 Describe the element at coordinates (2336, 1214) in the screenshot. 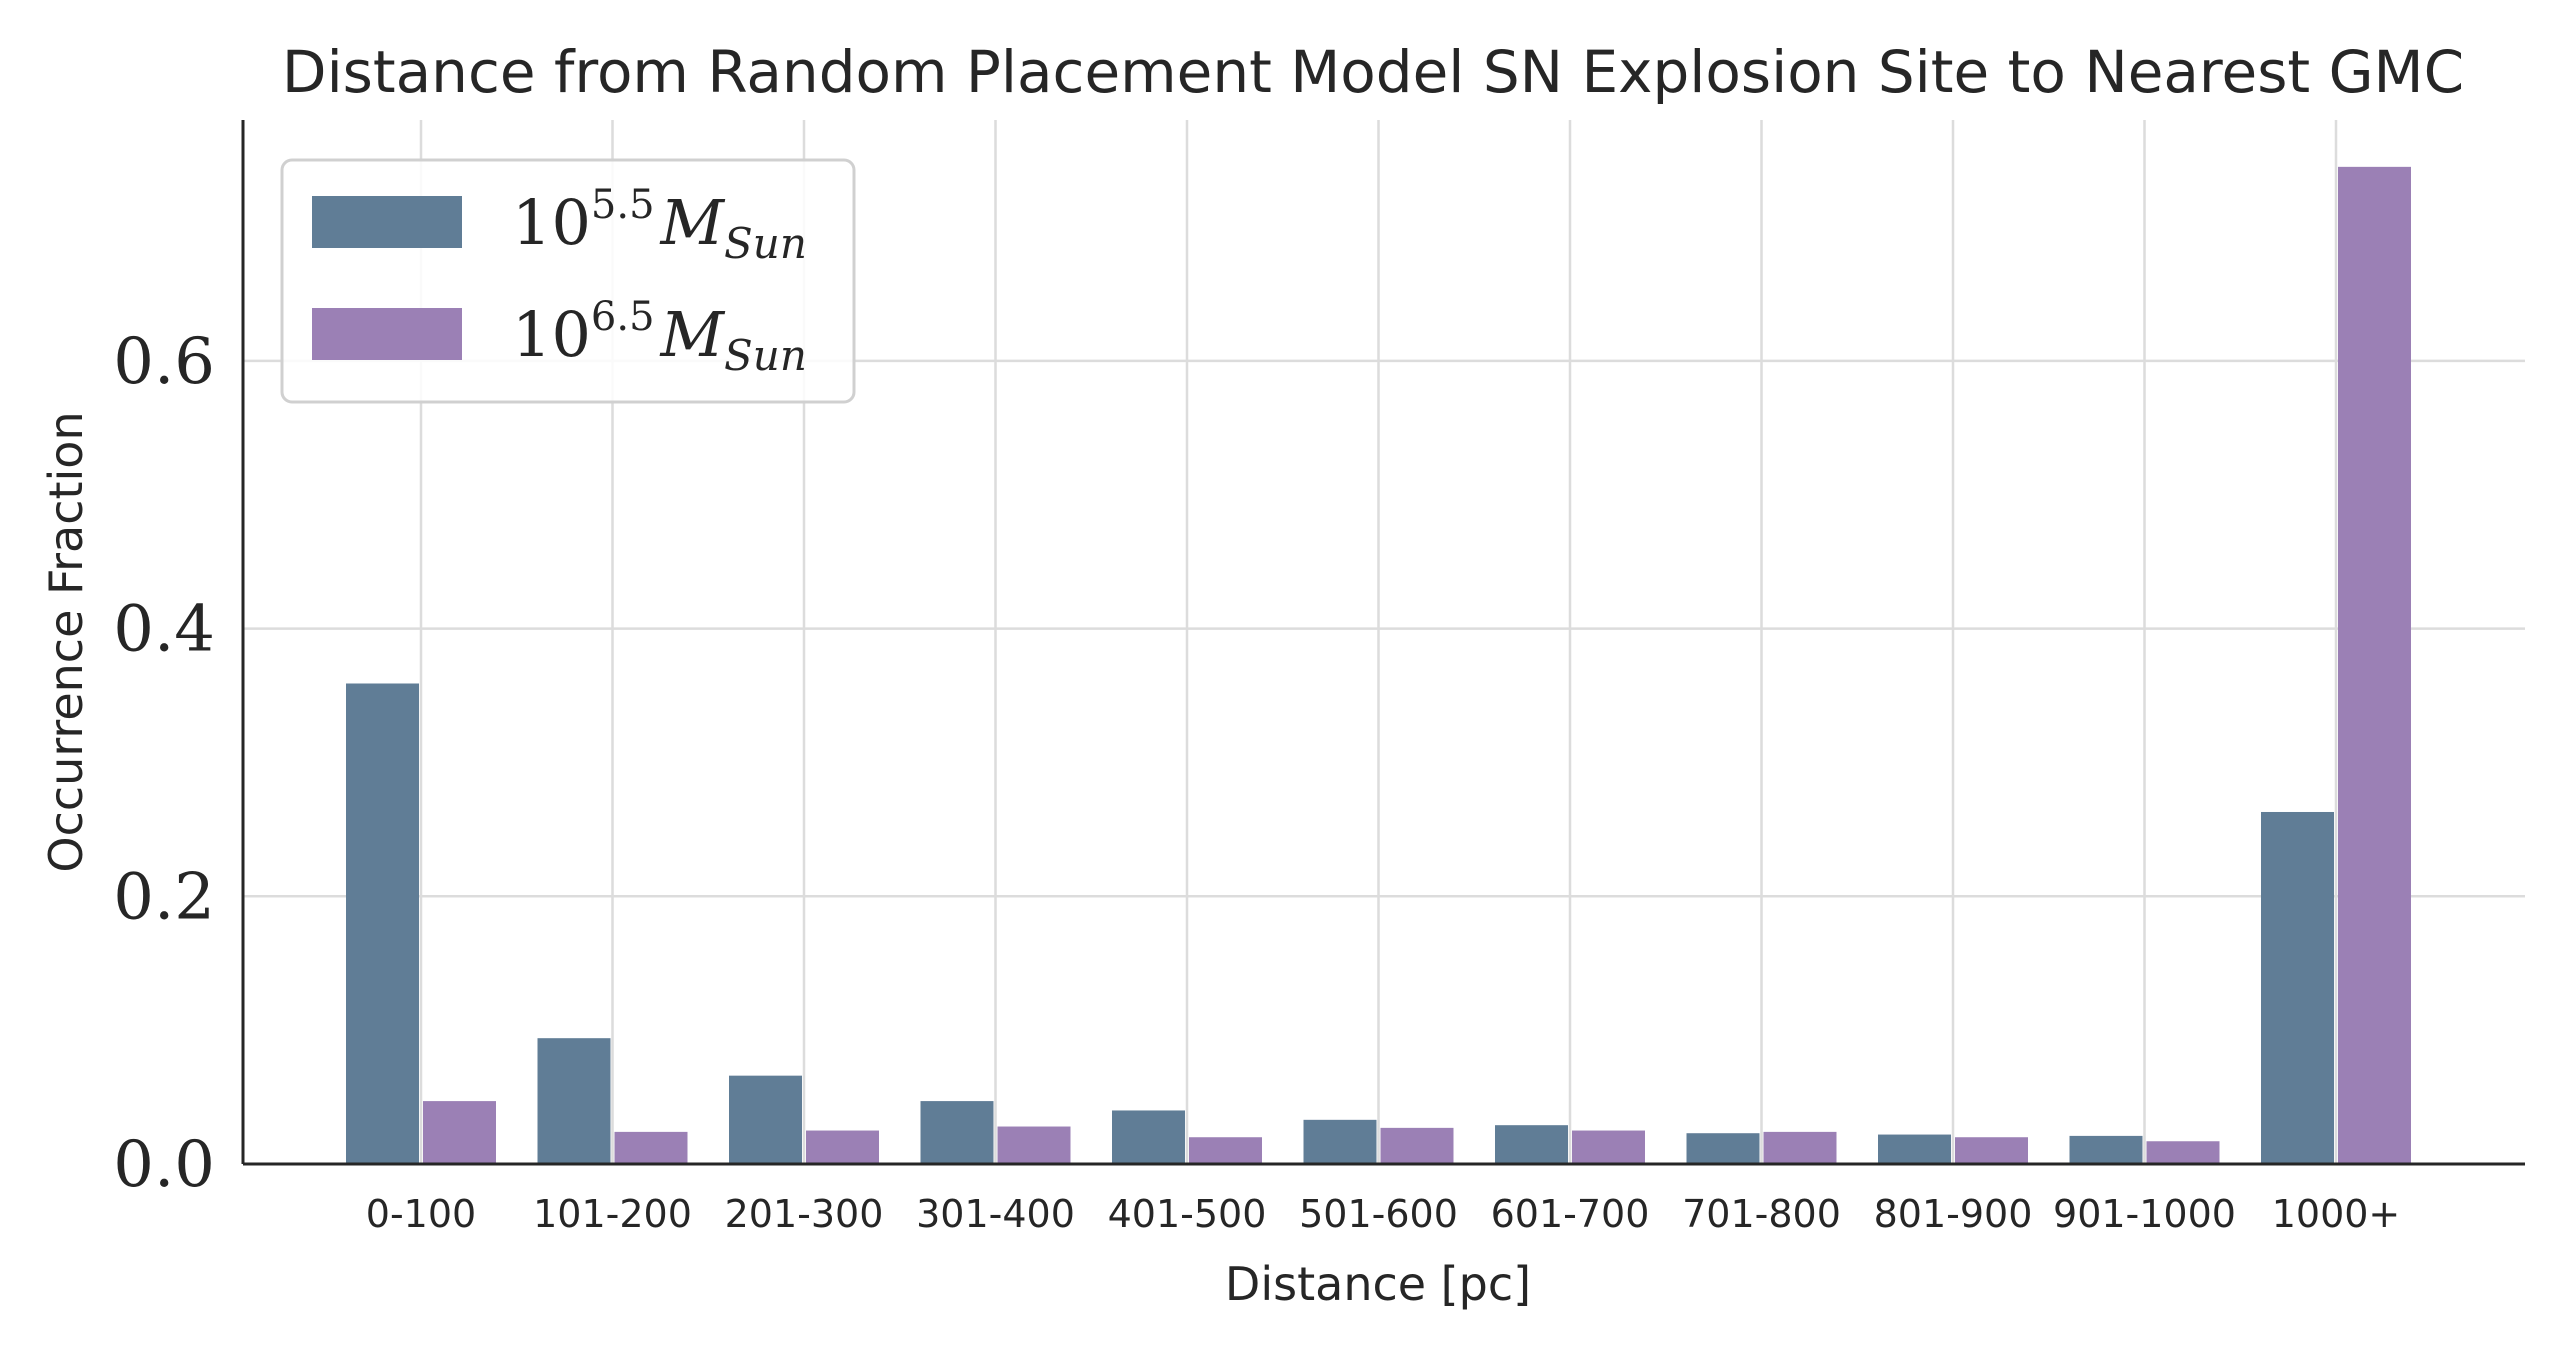

I see `x-tick-label: 1000+` at that location.